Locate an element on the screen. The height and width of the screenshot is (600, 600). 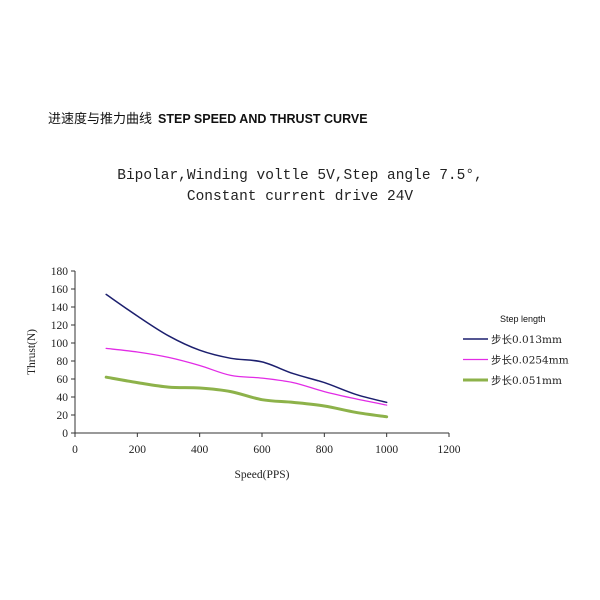
heading-english: STEP SPEED AND THRUST CURVE is located at coordinates (263, 119).